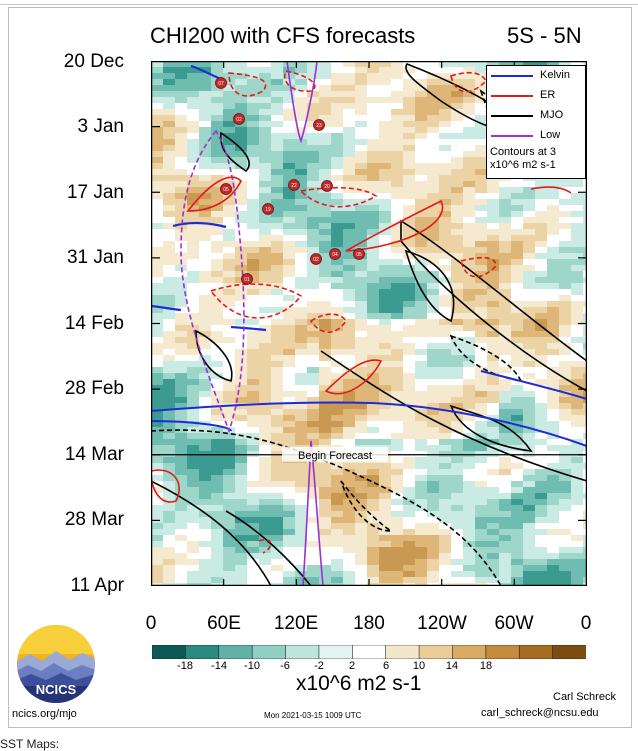 This screenshot has width=638, height=751. I want to click on contour-line, so click(486, 358).